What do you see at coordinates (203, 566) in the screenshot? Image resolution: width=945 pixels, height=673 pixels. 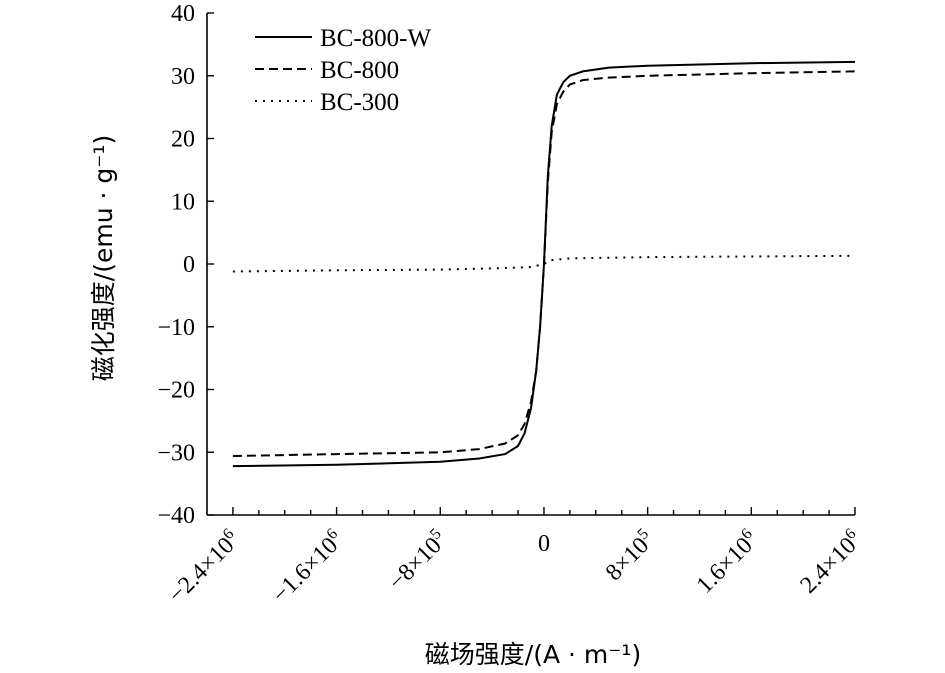 I see `x-tick-label: −2.4×106` at bounding box center [203, 566].